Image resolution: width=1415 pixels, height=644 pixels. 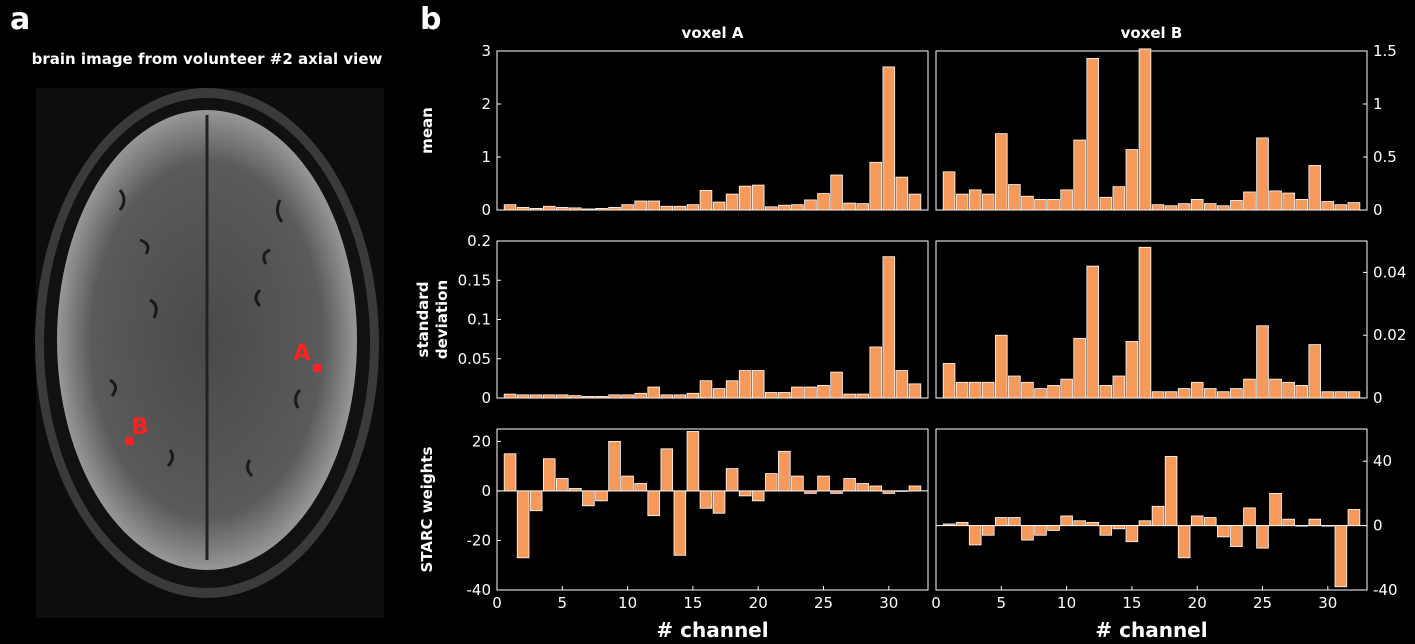 I want to click on starc-voxel-a-xtick-label-0: 0, so click(x=497, y=603).